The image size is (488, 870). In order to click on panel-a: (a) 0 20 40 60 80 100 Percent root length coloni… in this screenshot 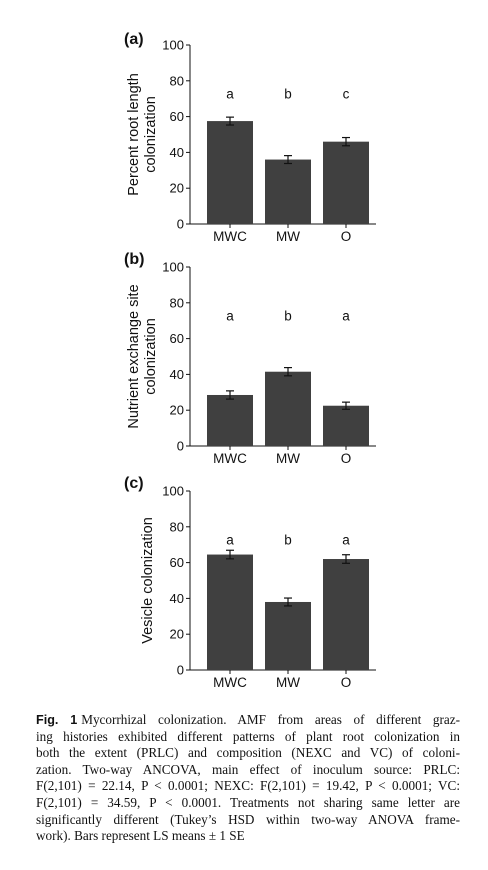, I will do `click(250, 137)`.